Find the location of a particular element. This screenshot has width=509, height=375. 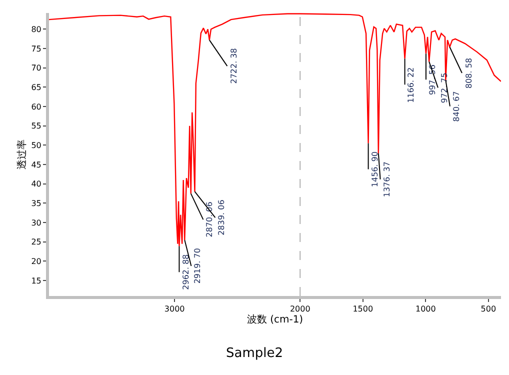

annotation: 1376. 37 is located at coordinates (387, 180).